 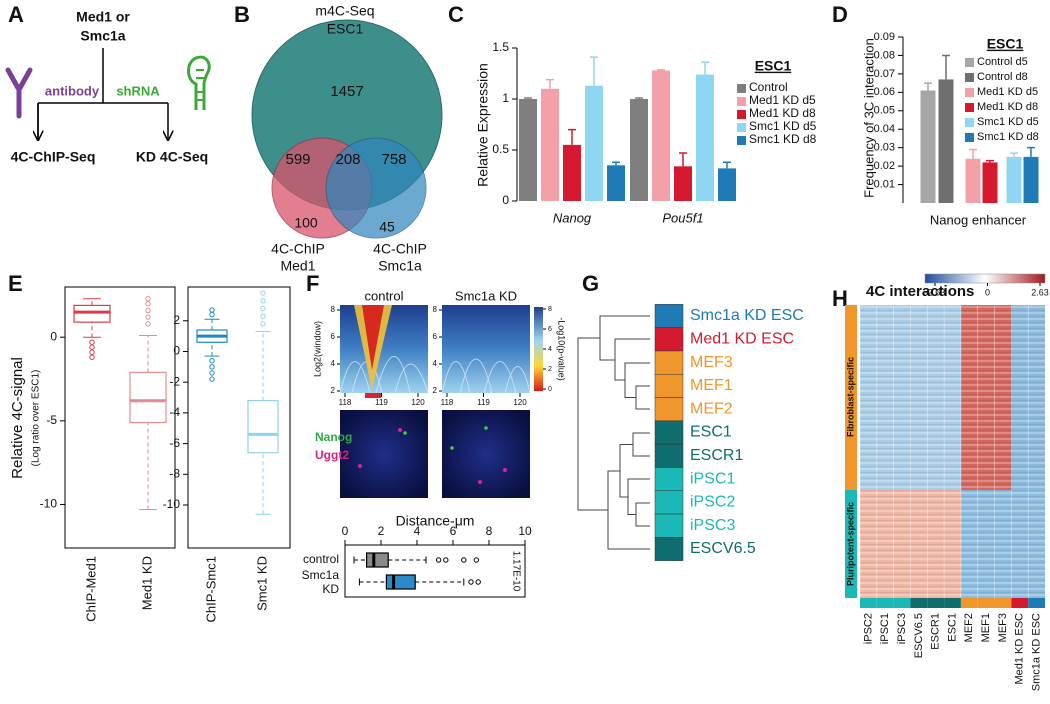 I want to click on workflow-lines, so click(x=102, y=94).